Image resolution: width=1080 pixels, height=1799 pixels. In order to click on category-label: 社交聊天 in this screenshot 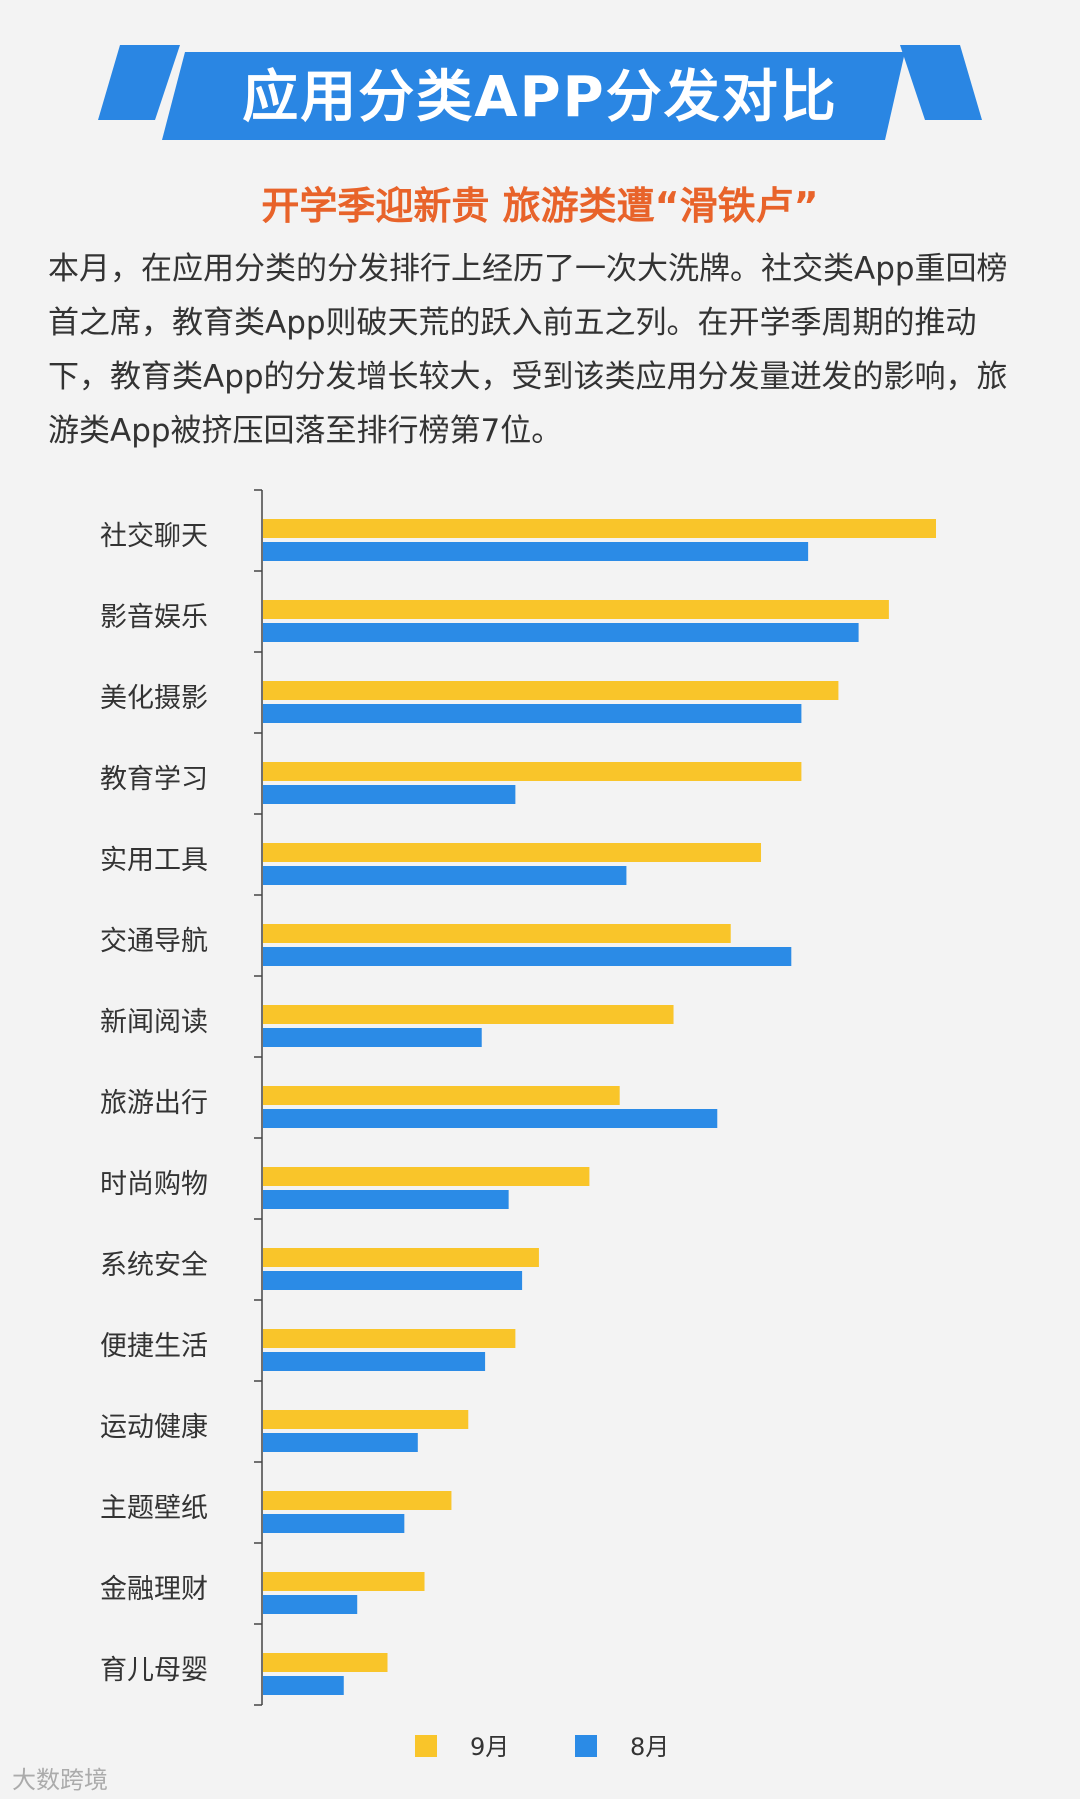, I will do `click(154, 536)`.